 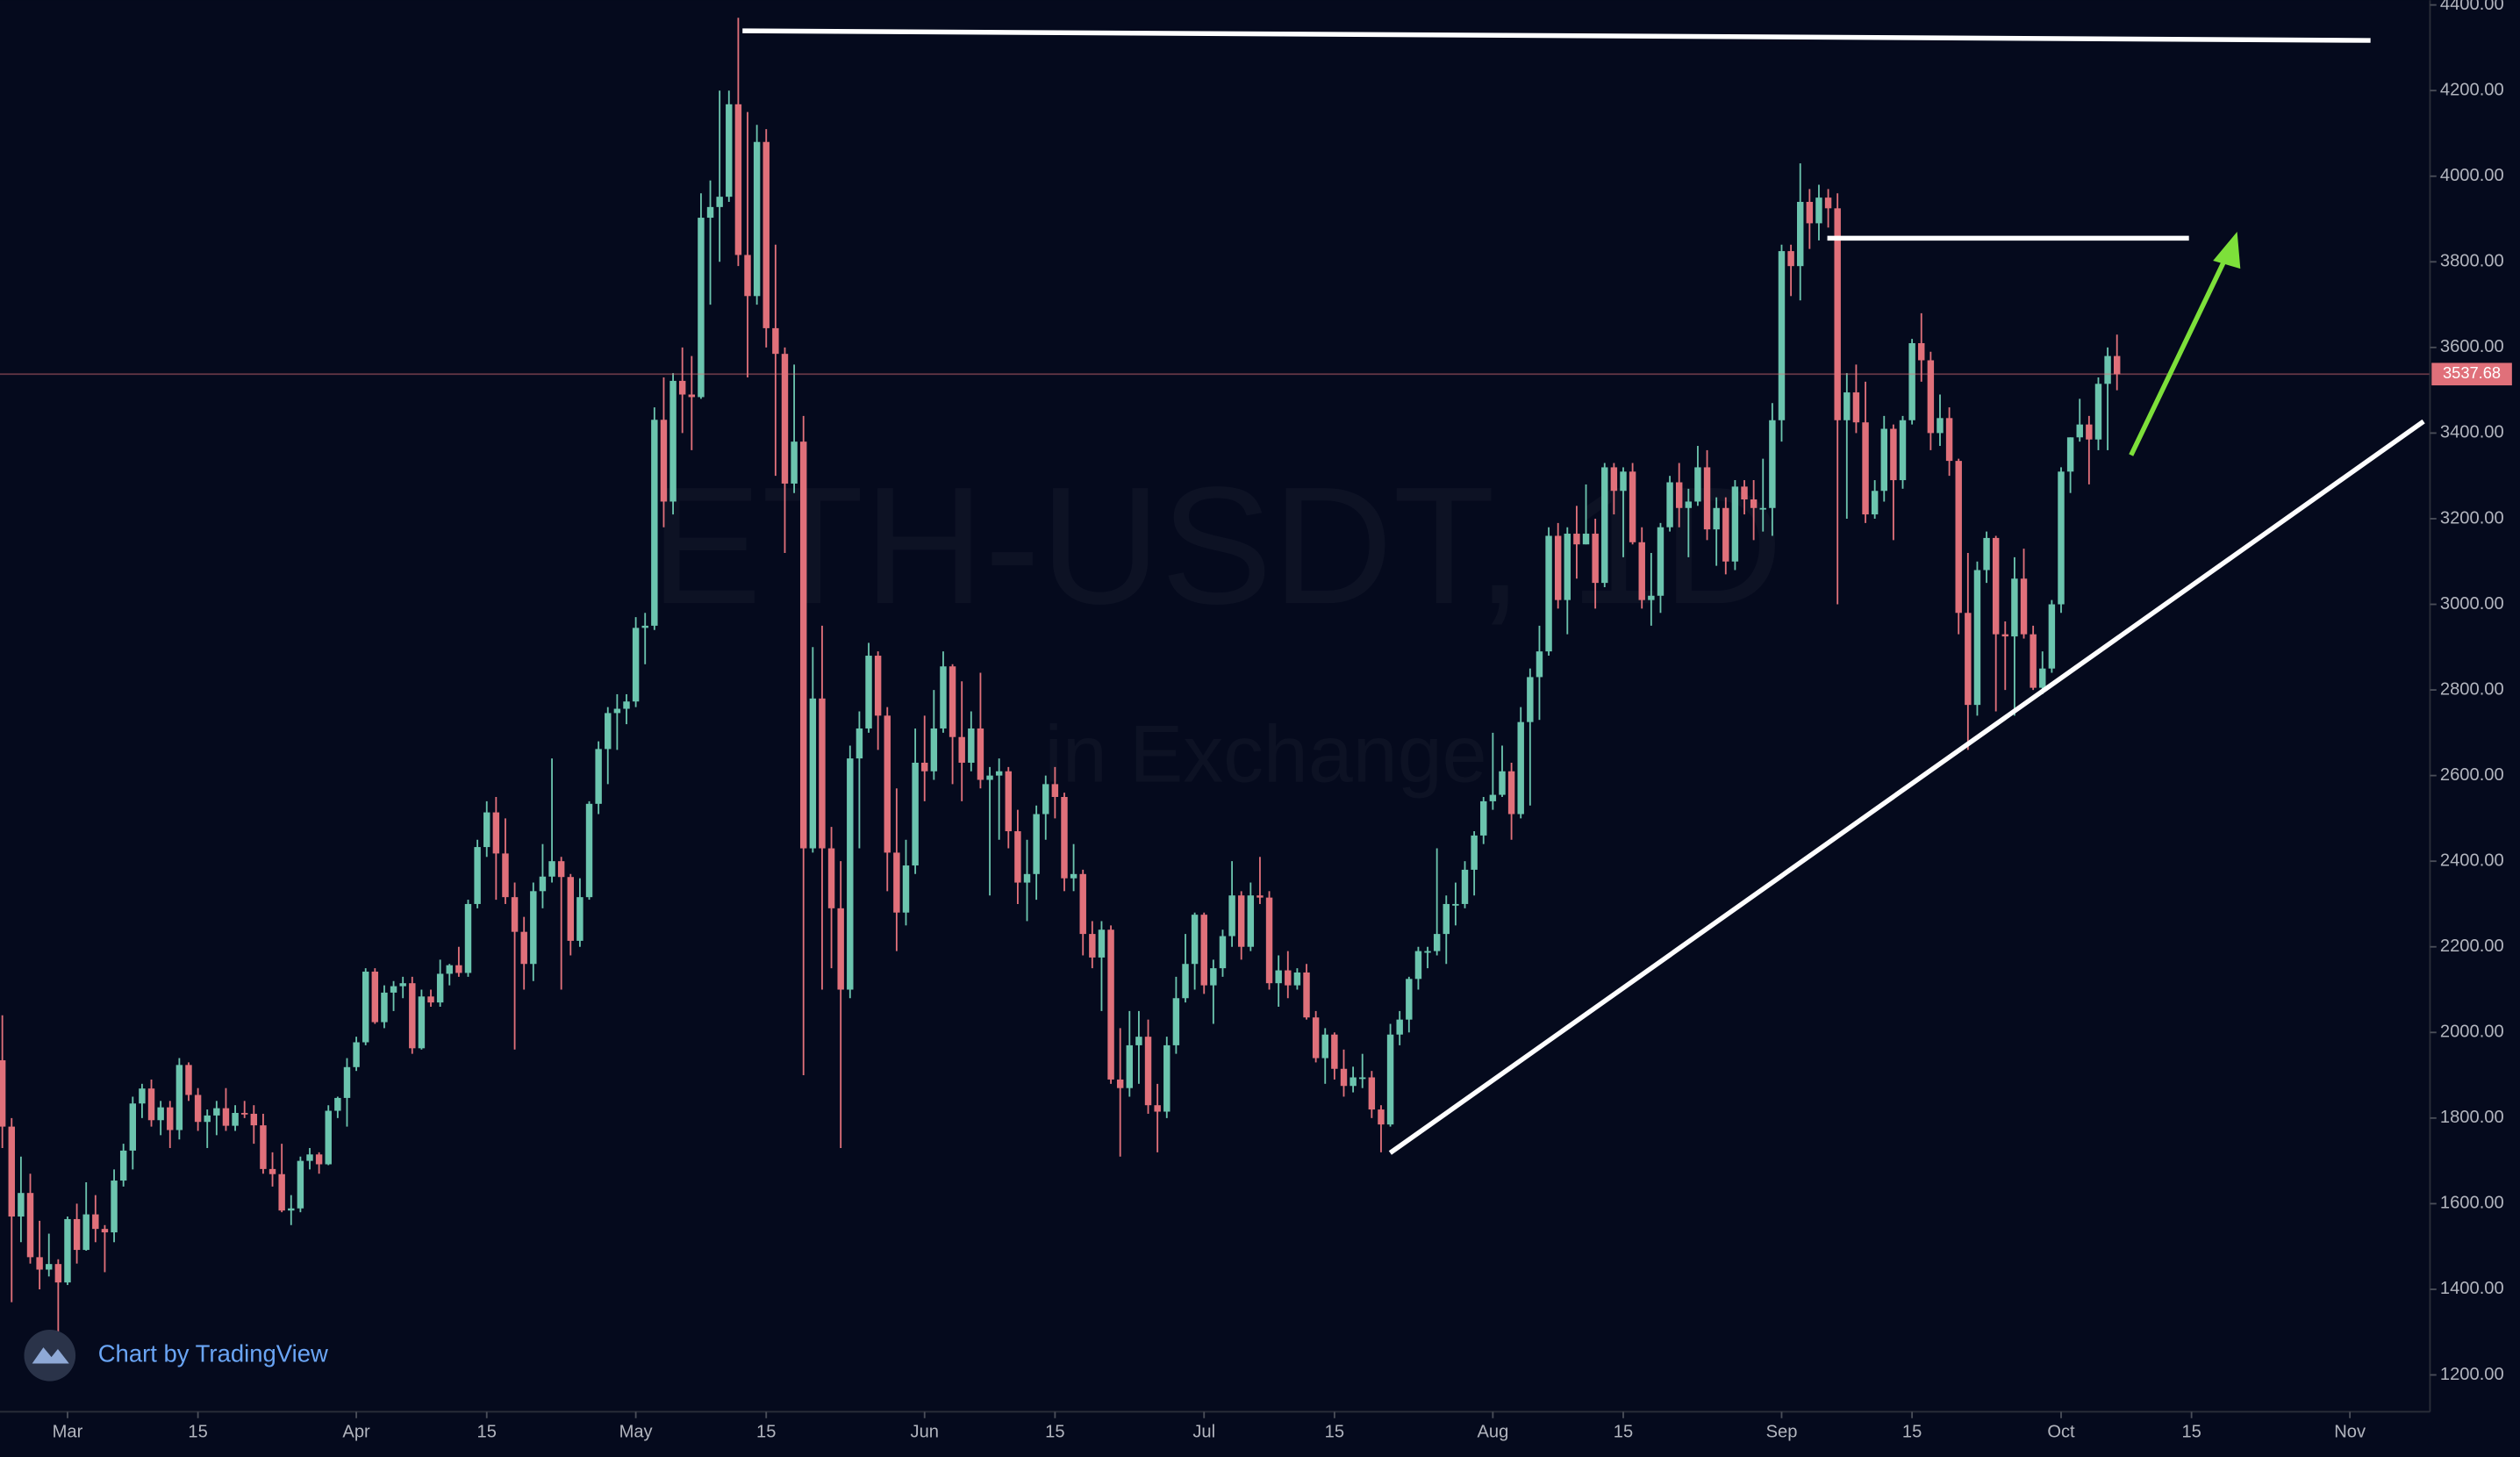 What do you see at coordinates (2472, 775) in the screenshot?
I see `y-tick-label: 2600.00` at bounding box center [2472, 775].